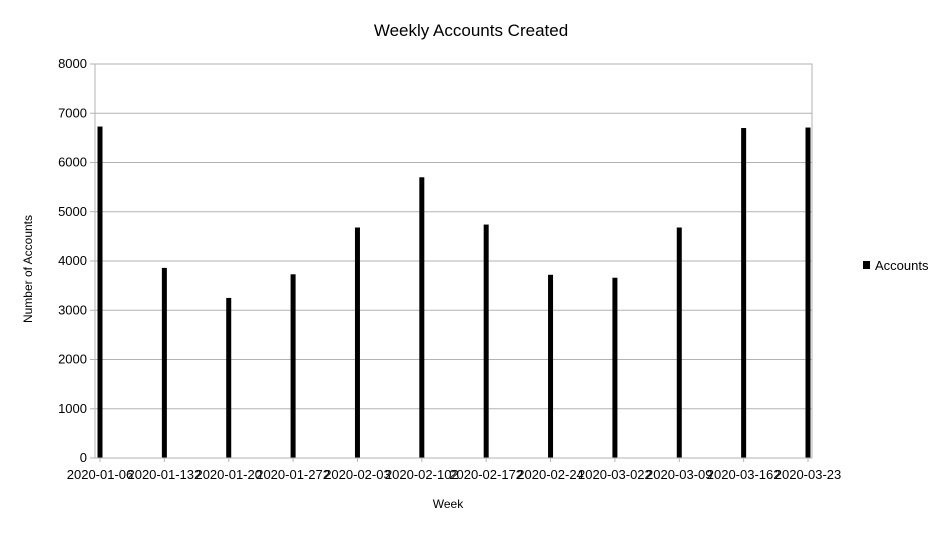 The image size is (942, 535). What do you see at coordinates (83, 457) in the screenshot?
I see `y-tick-label: 0` at bounding box center [83, 457].